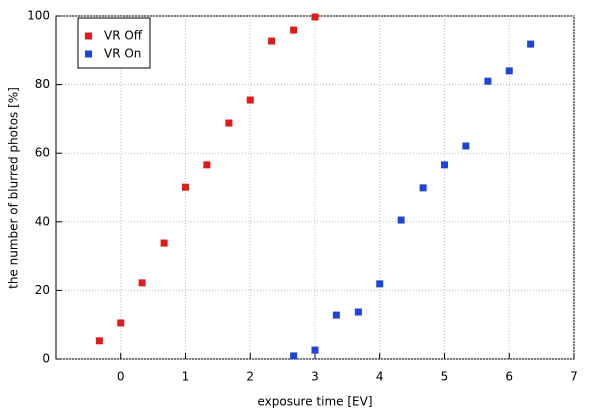 This screenshot has width=600, height=419. Describe the element at coordinates (42, 290) in the screenshot. I see `y-tick-label: 20` at that location.